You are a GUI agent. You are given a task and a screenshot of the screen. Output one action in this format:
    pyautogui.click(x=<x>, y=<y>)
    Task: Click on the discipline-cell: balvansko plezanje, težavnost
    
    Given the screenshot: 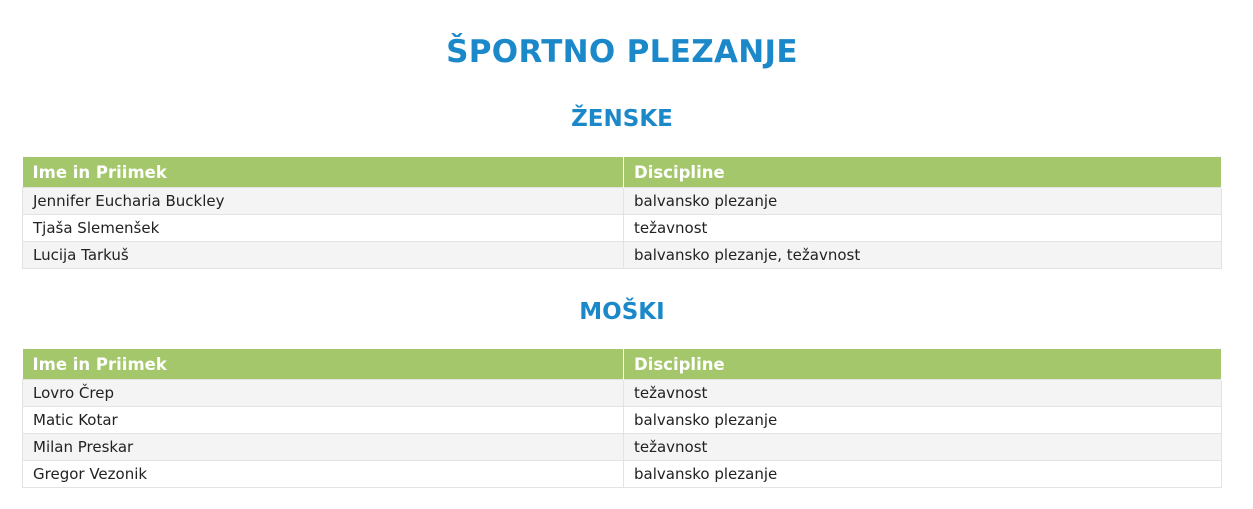 What is the action you would take?
    pyautogui.click(x=922, y=255)
    